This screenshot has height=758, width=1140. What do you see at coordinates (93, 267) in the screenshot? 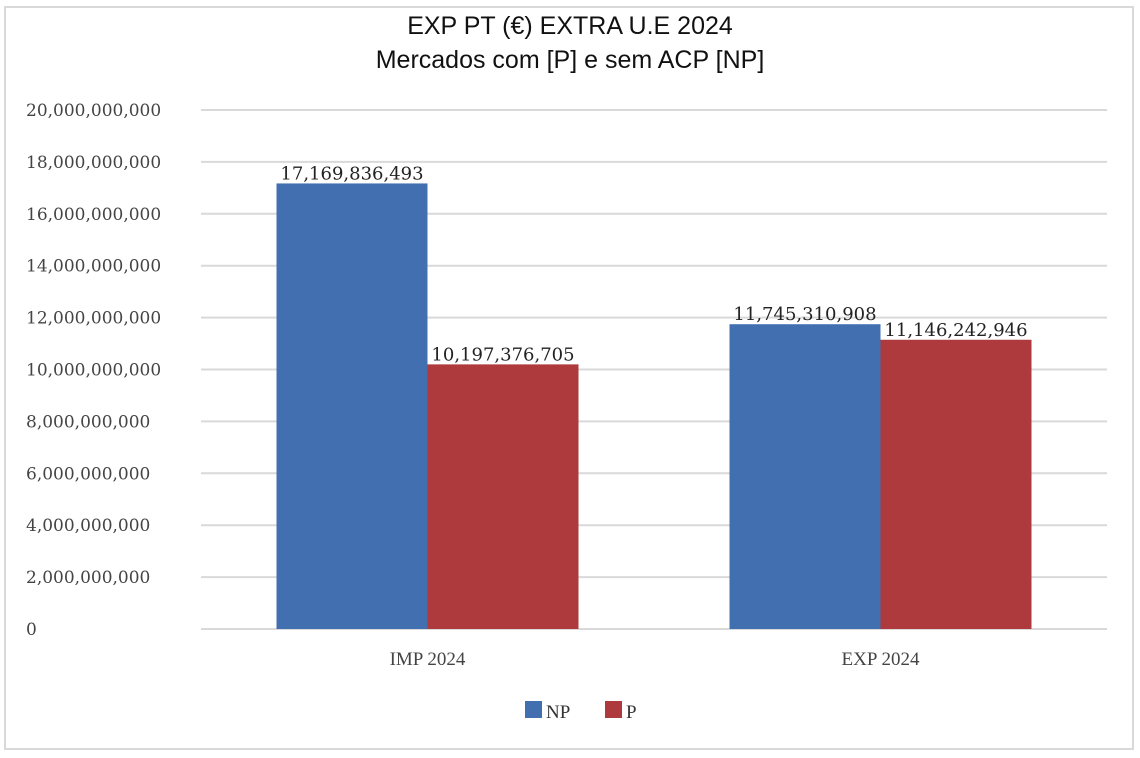
I see `y-tick-label: 14,000,000,000` at bounding box center [93, 267].